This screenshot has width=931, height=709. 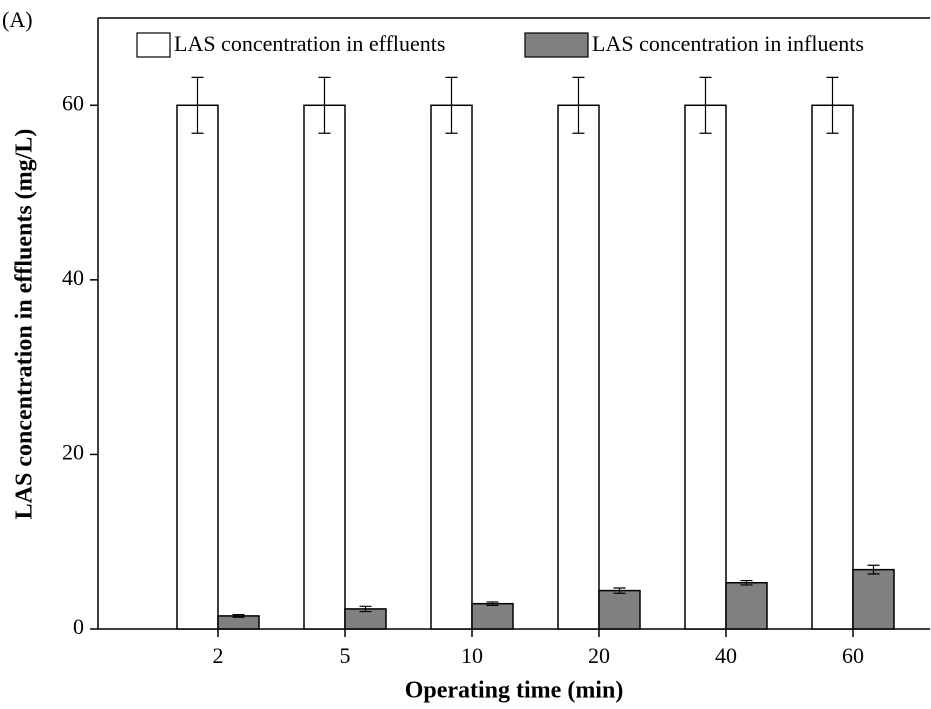 What do you see at coordinates (309, 43) in the screenshot?
I see `legend-label: LAS concentration in effluents` at bounding box center [309, 43].